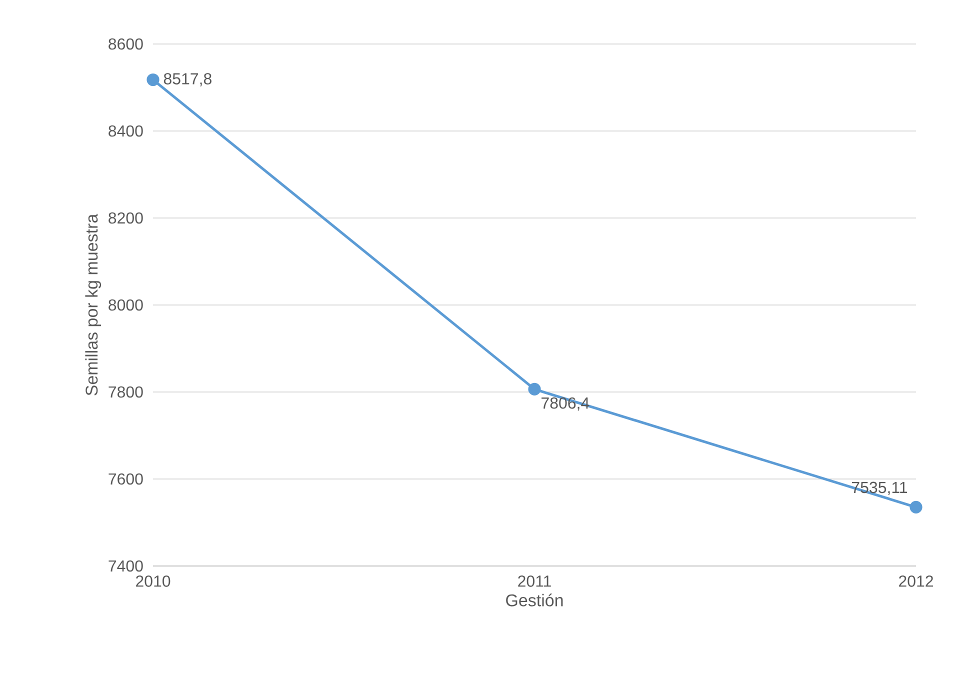 The width and height of the screenshot is (959, 679). Describe the element at coordinates (188, 79) in the screenshot. I see `data-label: 8517,8` at that location.